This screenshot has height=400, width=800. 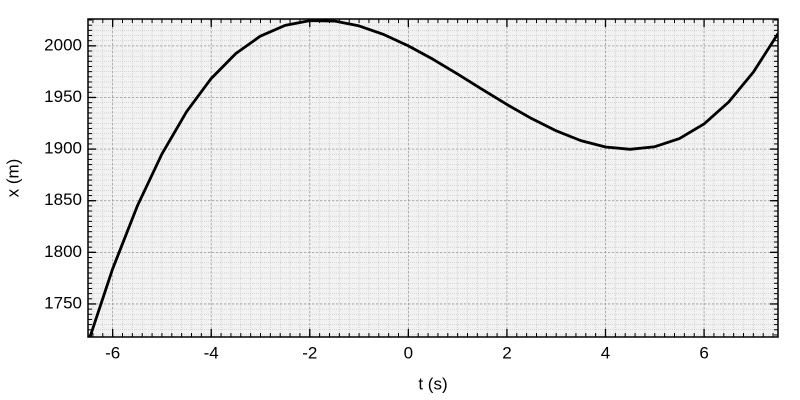 I want to click on y-tick-label: 1850, so click(x=63, y=199).